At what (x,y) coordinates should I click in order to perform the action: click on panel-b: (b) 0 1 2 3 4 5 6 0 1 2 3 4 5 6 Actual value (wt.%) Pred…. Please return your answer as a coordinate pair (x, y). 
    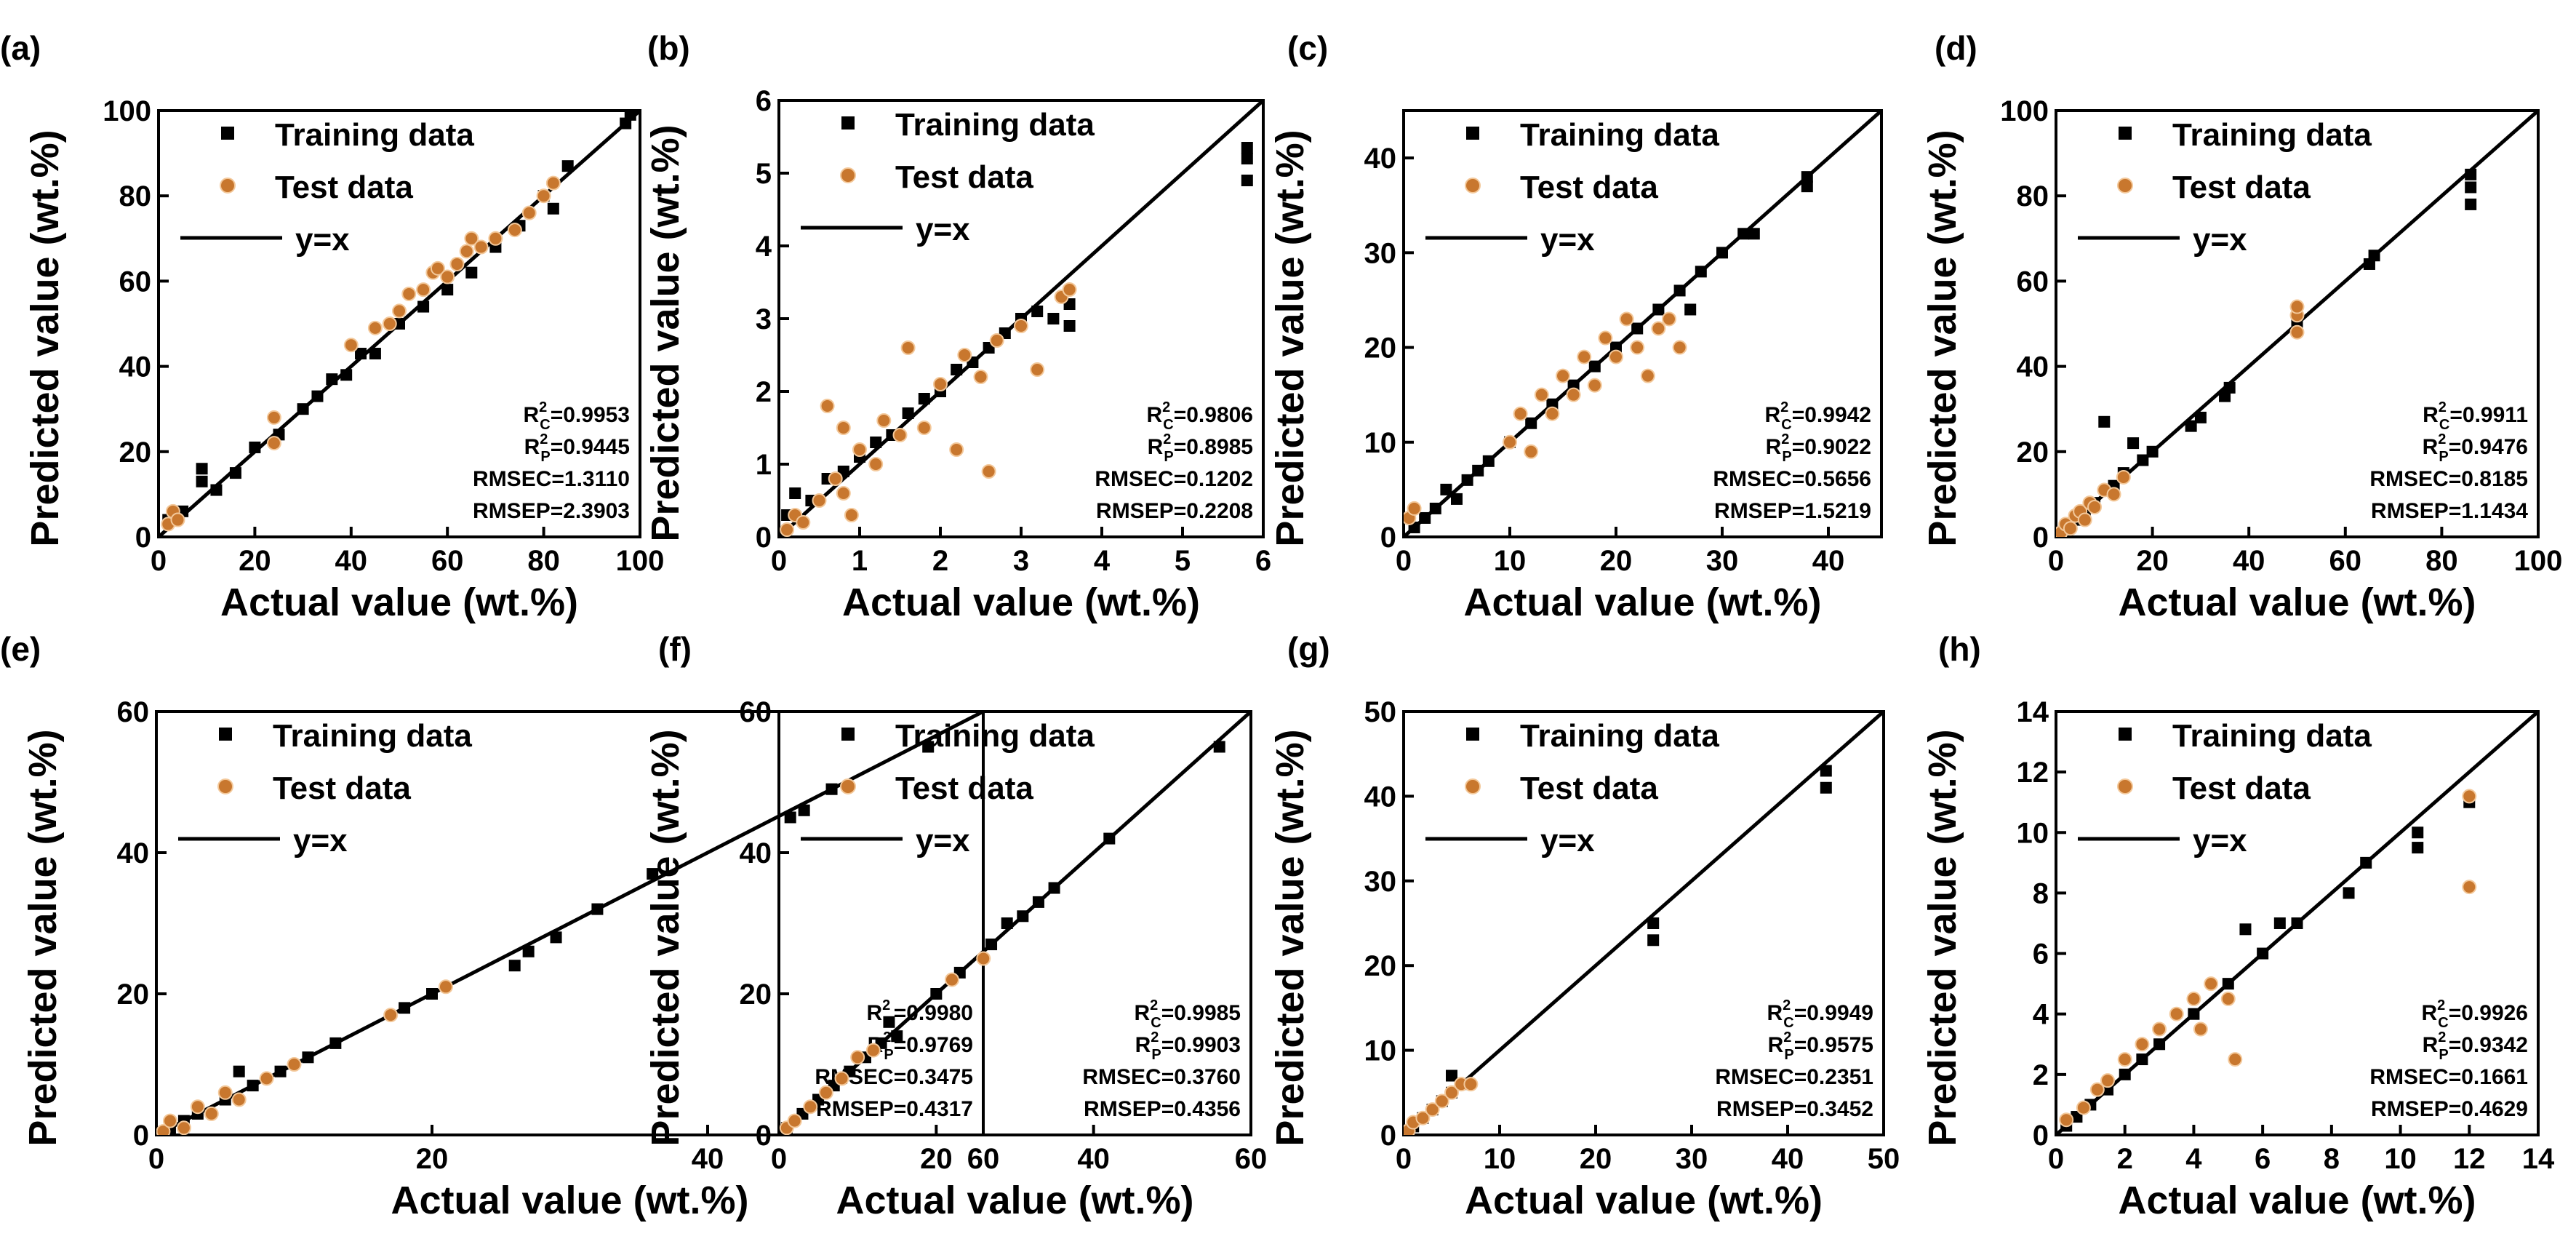
    Looking at the image, I should click on (957, 326).